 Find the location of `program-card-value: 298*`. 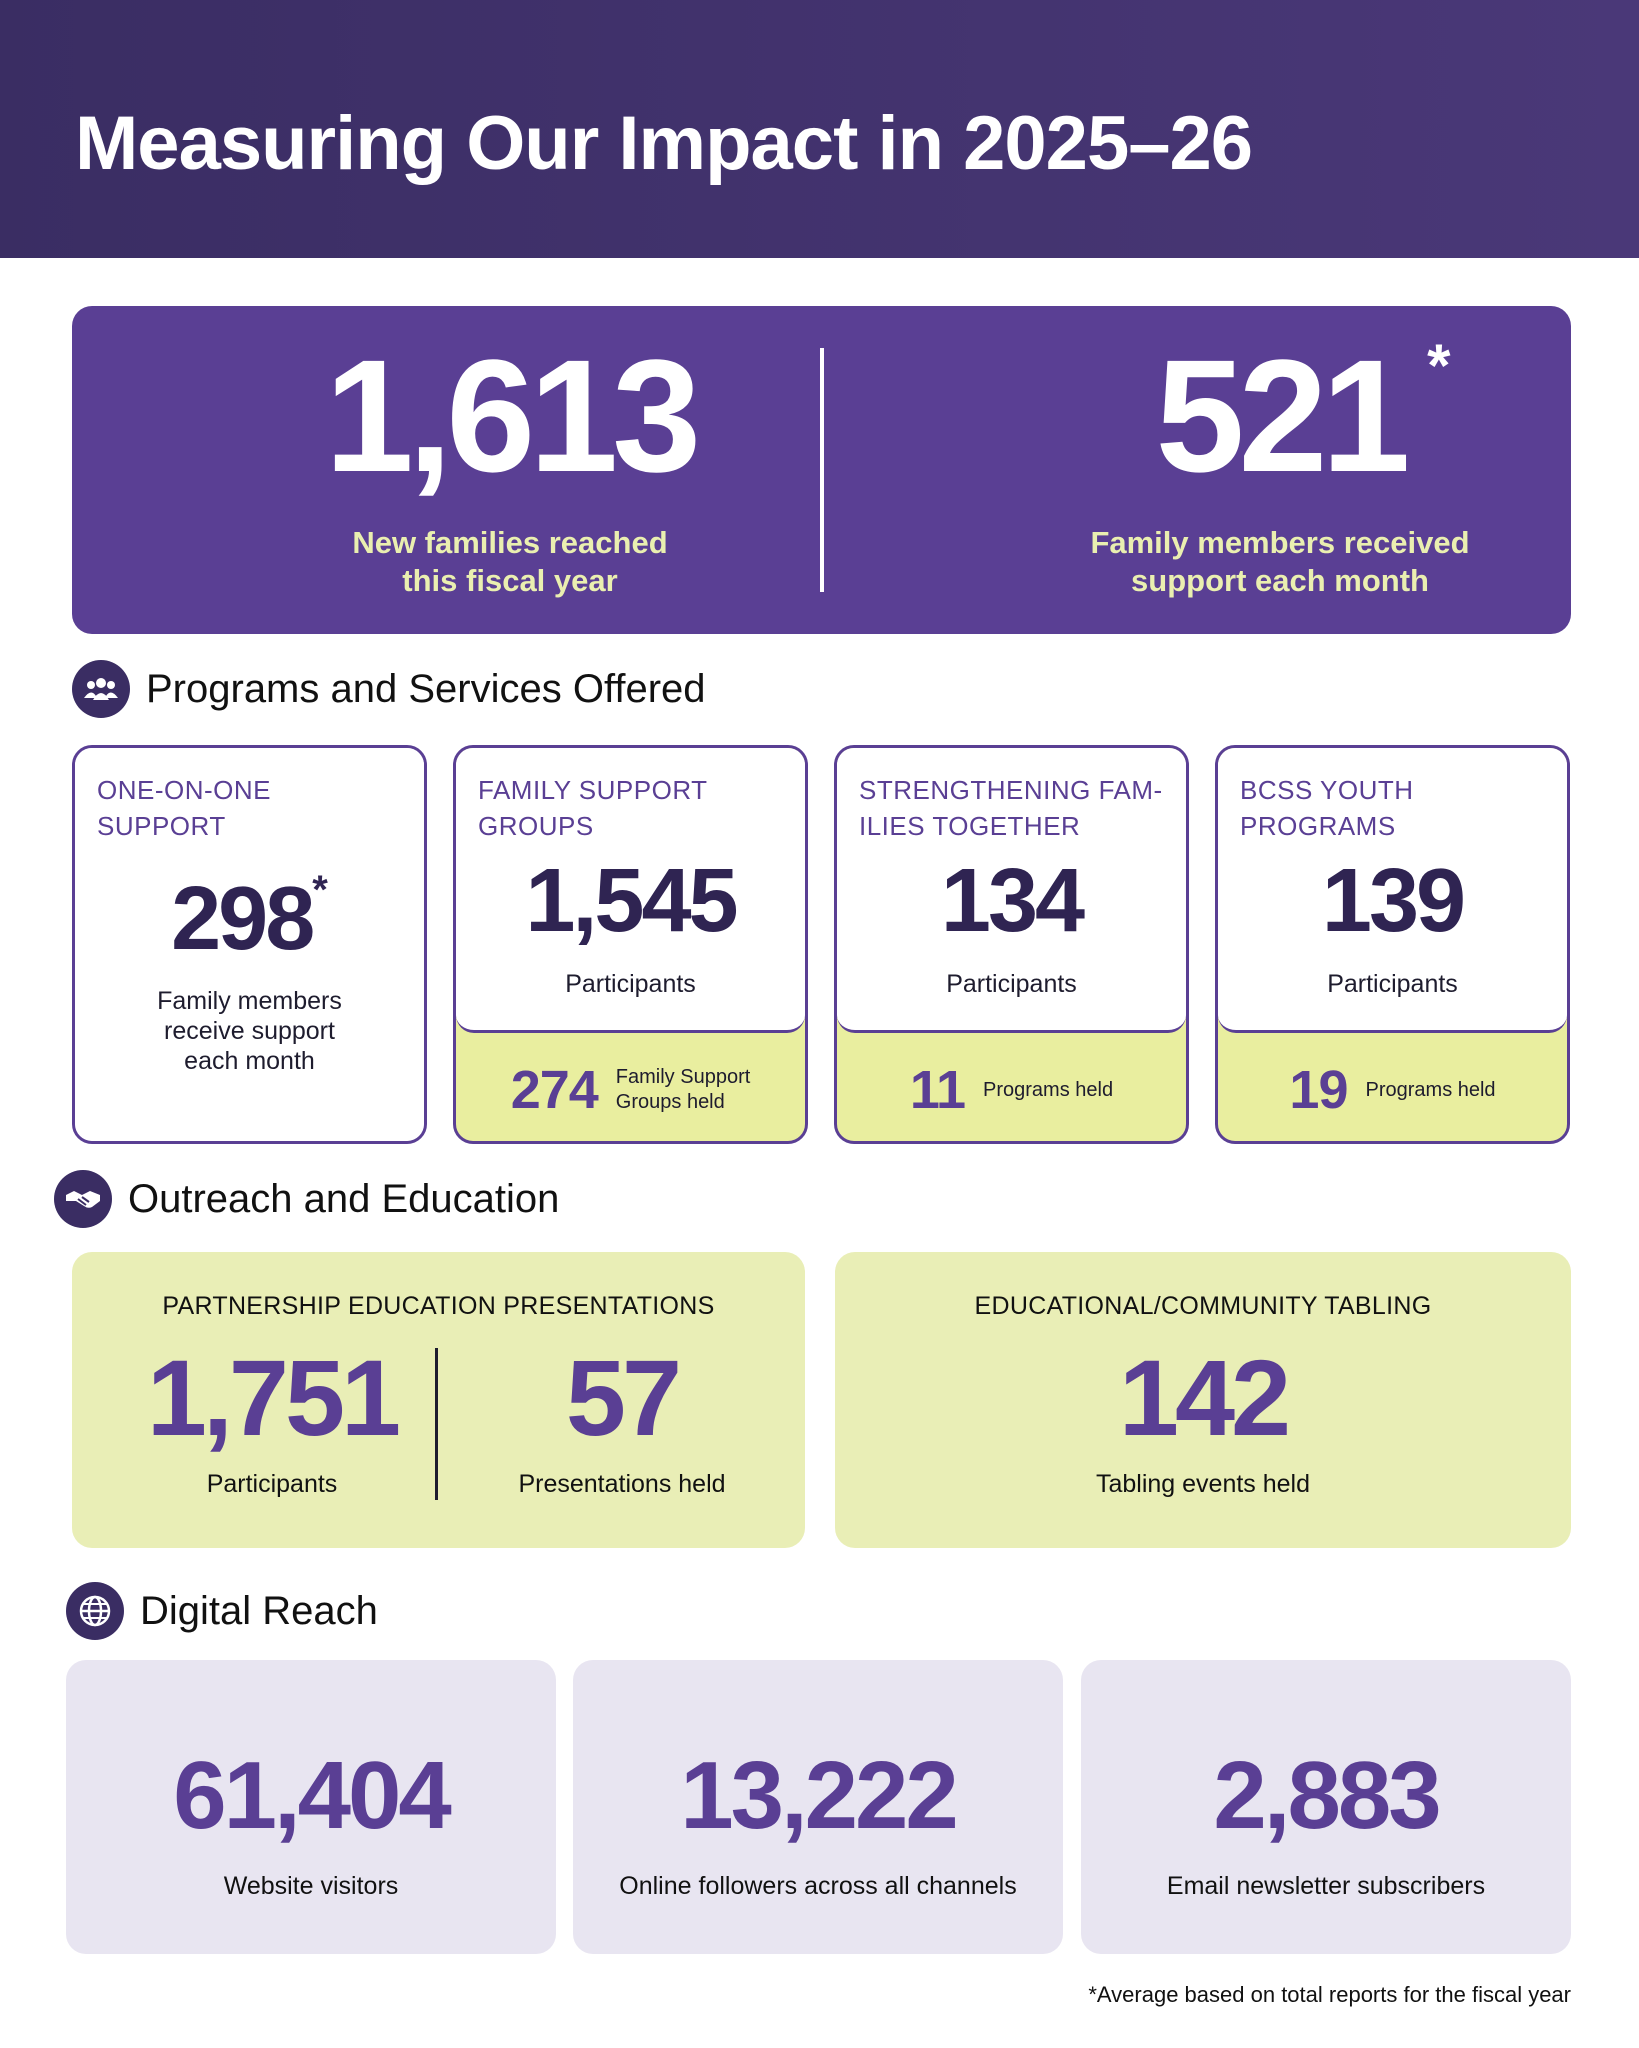

program-card-value: 298* is located at coordinates (249, 918).